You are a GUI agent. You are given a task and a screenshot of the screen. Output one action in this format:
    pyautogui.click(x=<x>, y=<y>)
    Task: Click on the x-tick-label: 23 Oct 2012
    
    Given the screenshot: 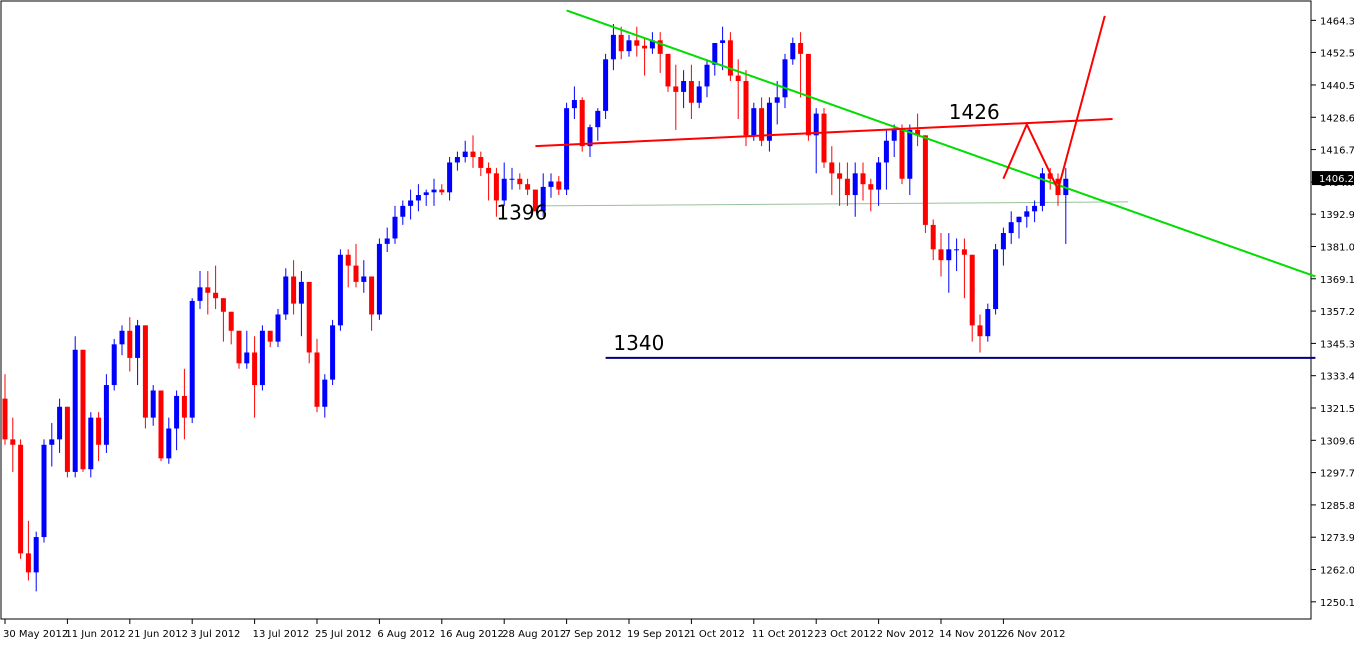 What is the action you would take?
    pyautogui.click(x=845, y=634)
    